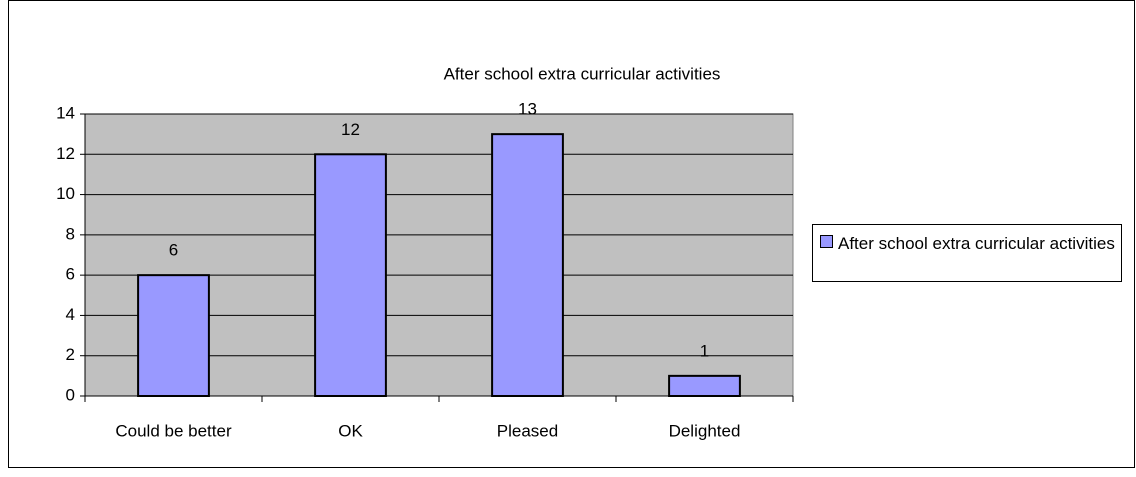 The width and height of the screenshot is (1136, 477). Describe the element at coordinates (65, 112) in the screenshot. I see `y-tick-label: 14` at that location.